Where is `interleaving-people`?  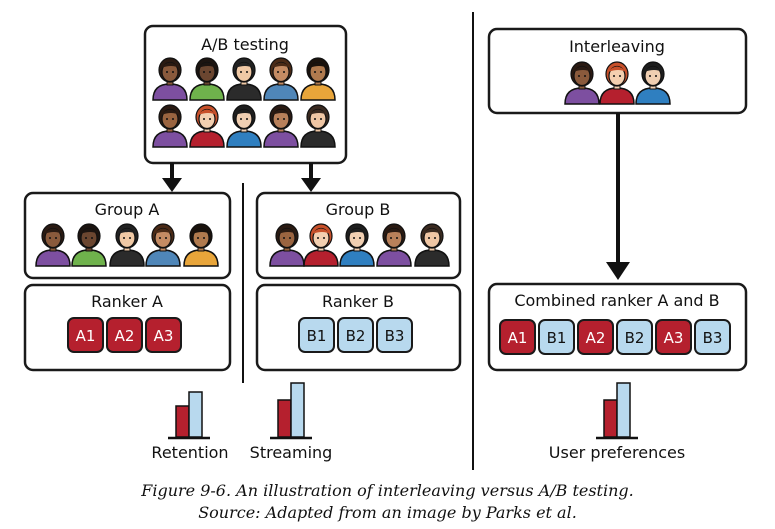 interleaving-people is located at coordinates (617, 83).